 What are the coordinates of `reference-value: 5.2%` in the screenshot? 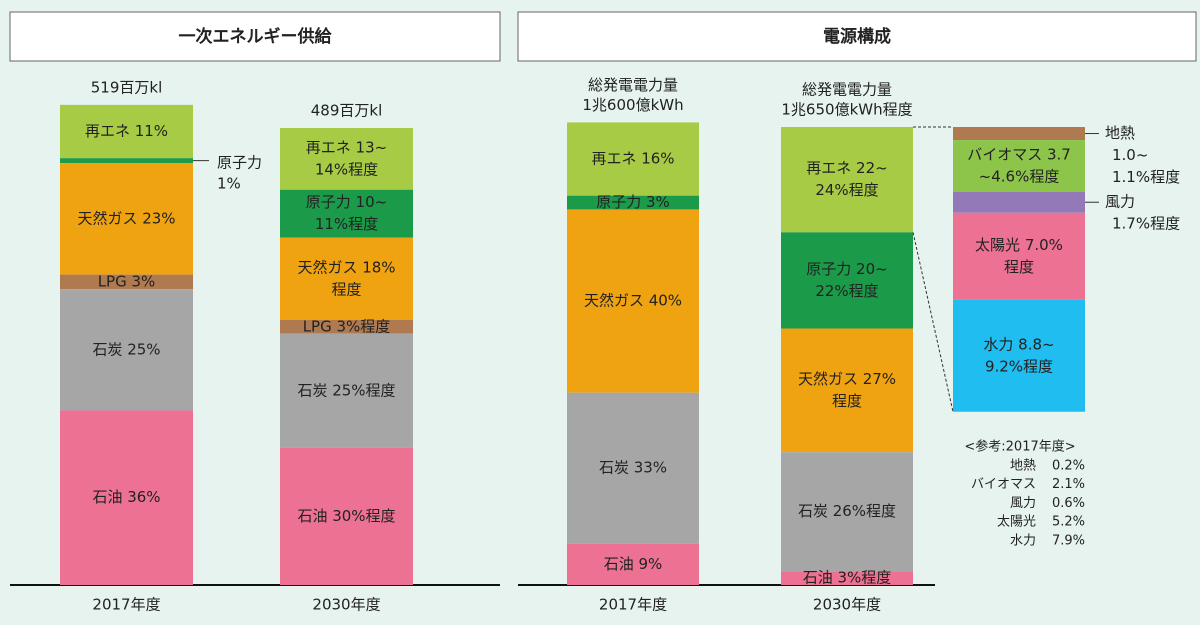 It's located at (1068, 522).